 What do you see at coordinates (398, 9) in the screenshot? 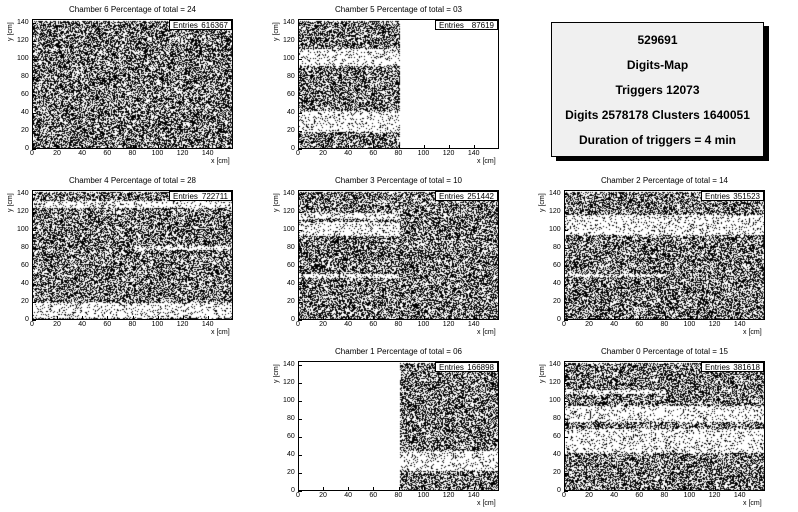
I see `chamber-title: Chamber 5 Percentage of total = 03` at bounding box center [398, 9].